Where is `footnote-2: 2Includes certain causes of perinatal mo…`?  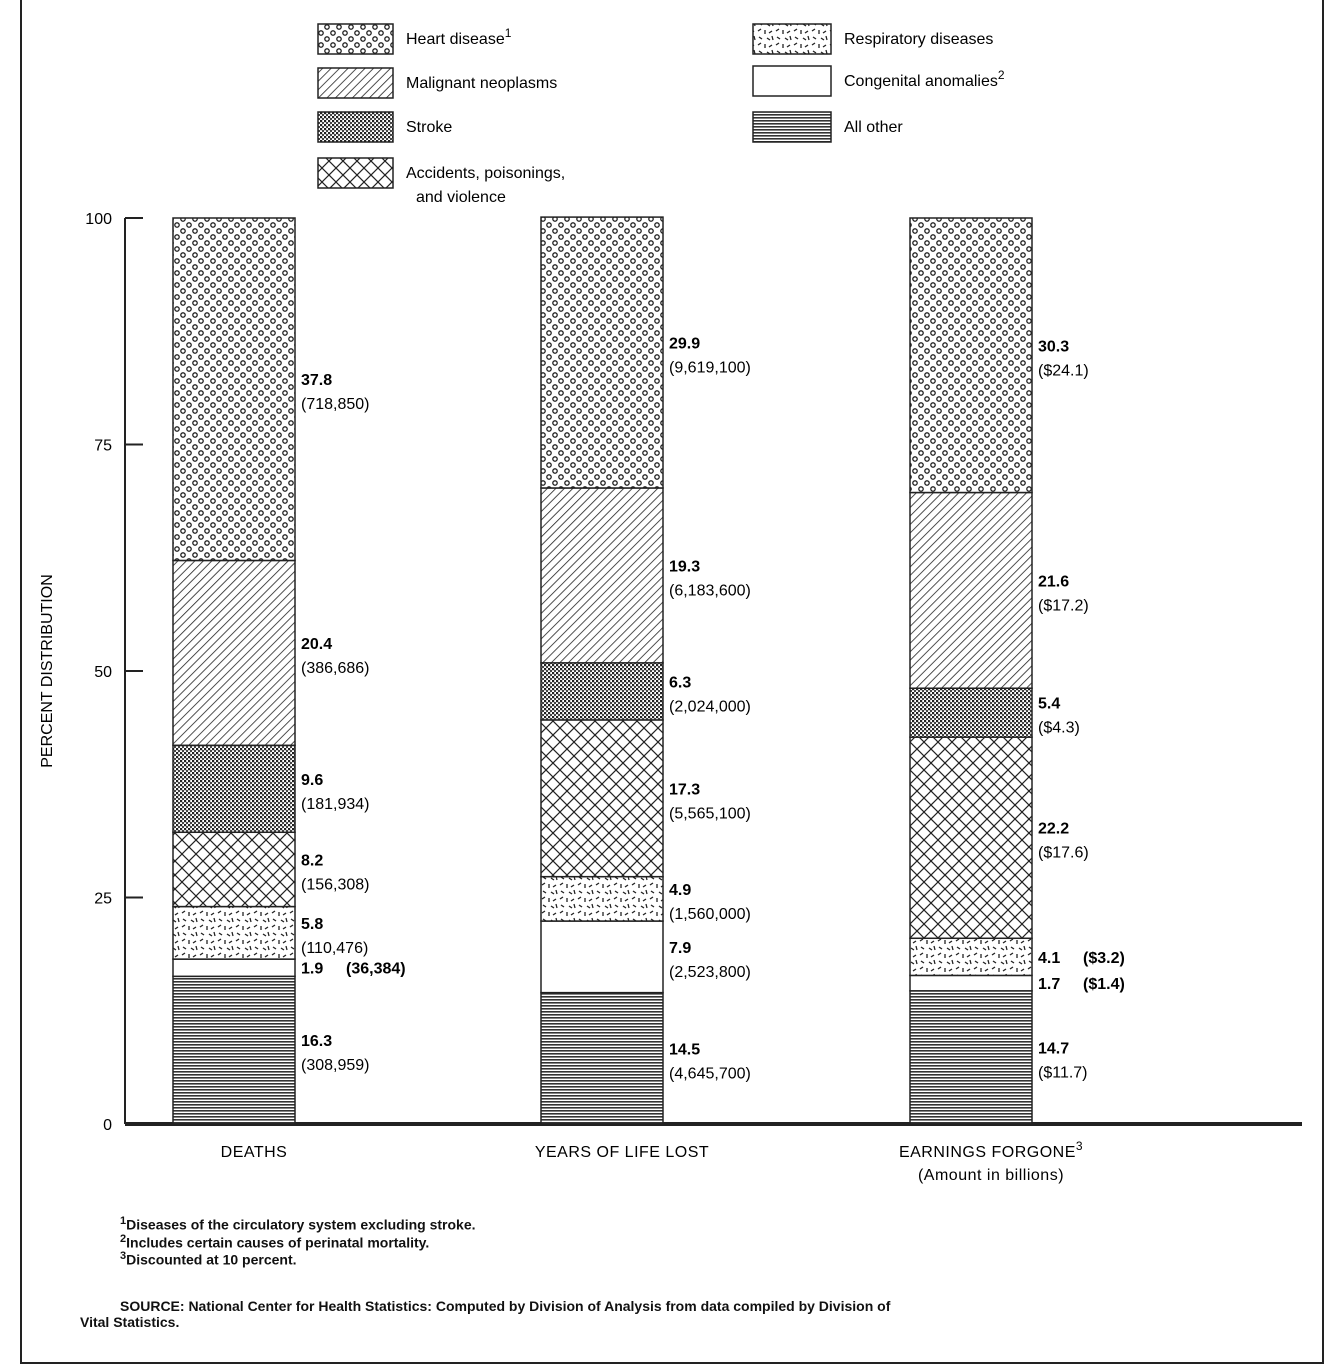 footnote-2: 2Includes certain causes of perinatal mo… is located at coordinates (298, 1242).